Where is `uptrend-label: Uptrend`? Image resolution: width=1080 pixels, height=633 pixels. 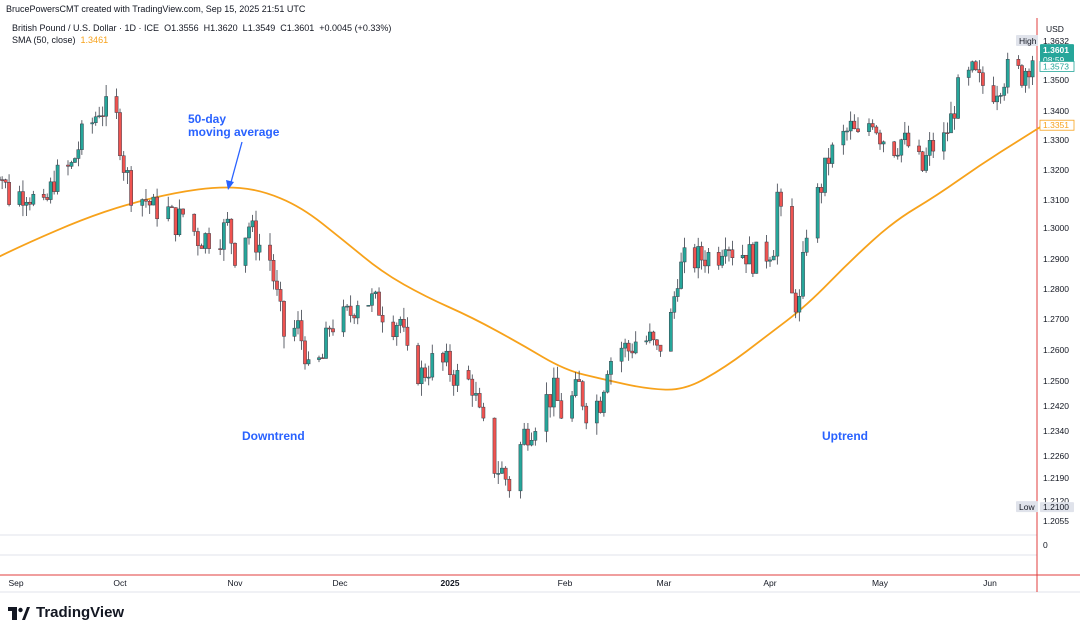 uptrend-label: Uptrend is located at coordinates (845, 436).